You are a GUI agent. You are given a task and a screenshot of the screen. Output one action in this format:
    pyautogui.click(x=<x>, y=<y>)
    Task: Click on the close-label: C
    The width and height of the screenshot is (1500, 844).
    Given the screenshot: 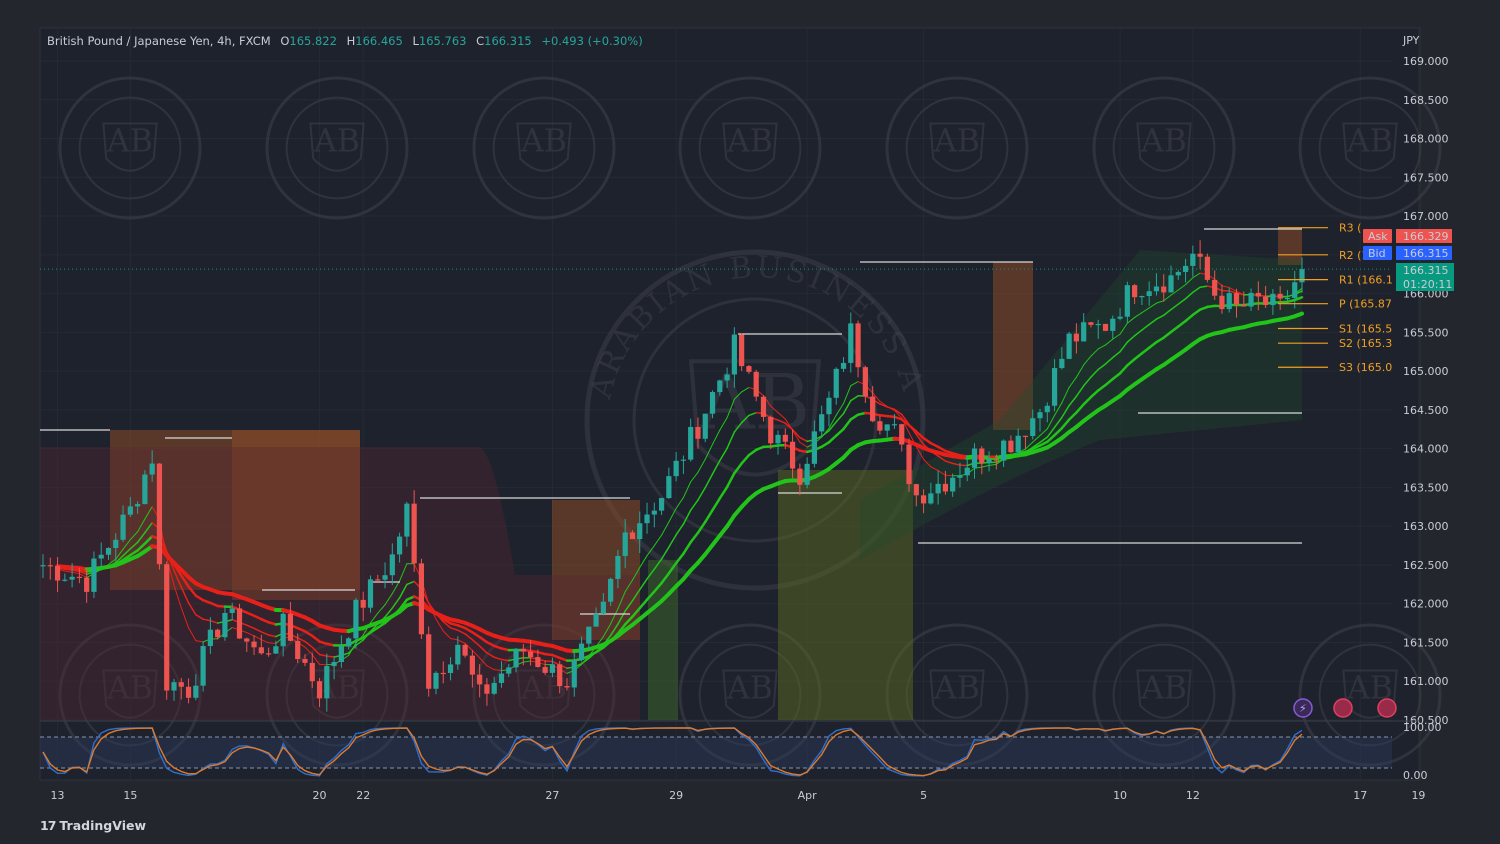 What is the action you would take?
    pyautogui.click(x=480, y=41)
    